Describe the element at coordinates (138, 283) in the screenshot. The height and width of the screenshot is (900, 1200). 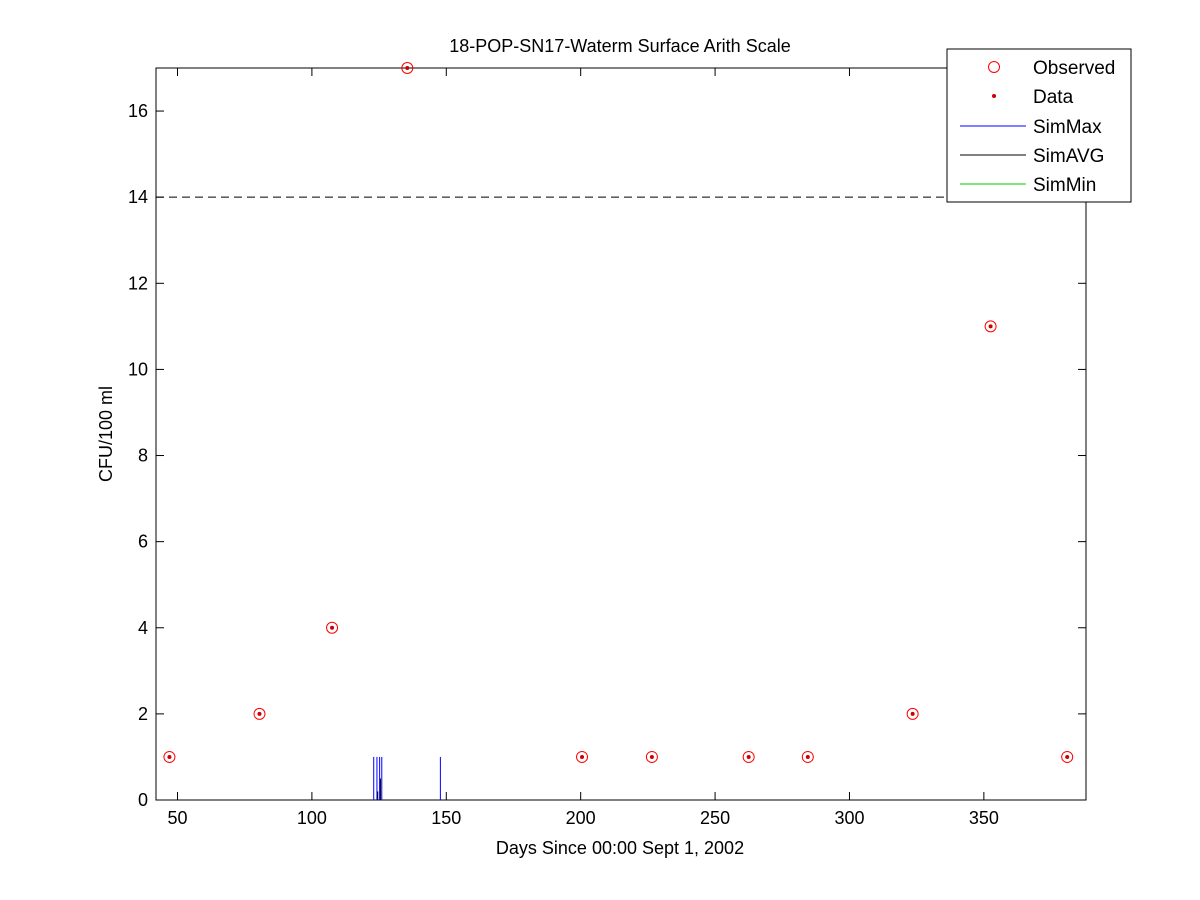
I see `y-tick-label: 12` at that location.